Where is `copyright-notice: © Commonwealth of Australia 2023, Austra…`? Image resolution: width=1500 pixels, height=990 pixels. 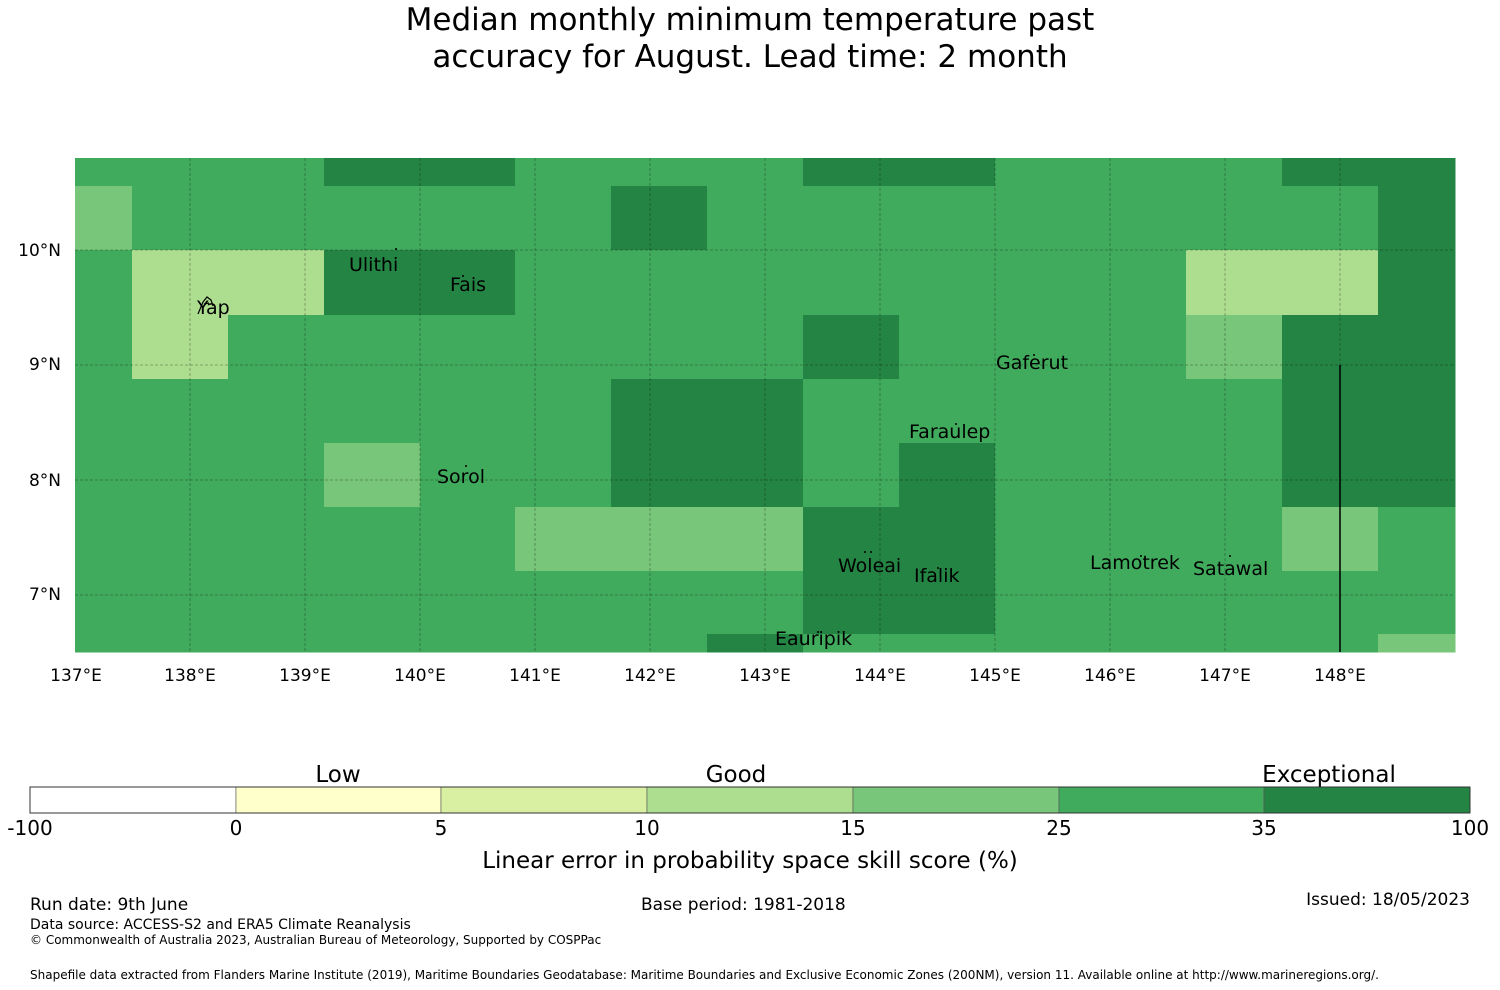 copyright-notice: © Commonwealth of Australia 2023, Austra… is located at coordinates (316, 940).